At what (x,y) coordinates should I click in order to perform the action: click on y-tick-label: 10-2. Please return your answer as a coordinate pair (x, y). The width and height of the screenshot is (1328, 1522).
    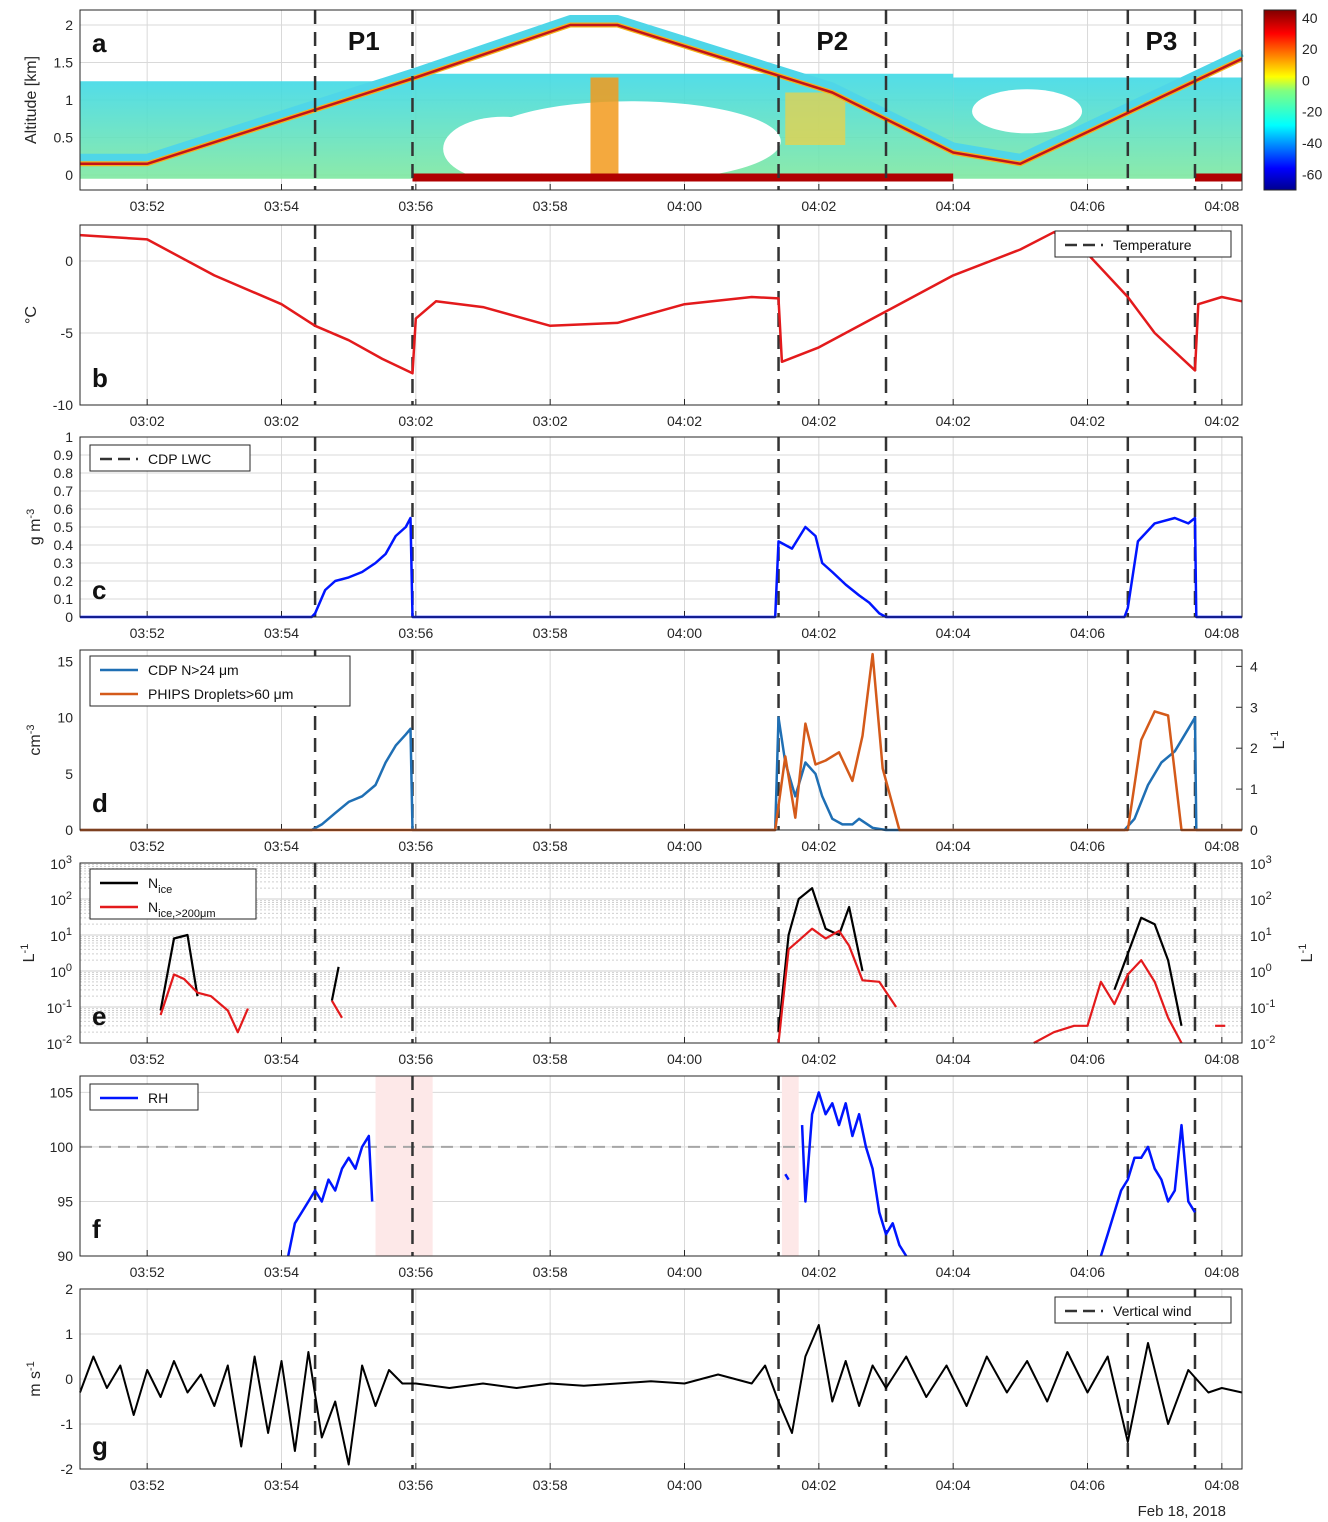
    Looking at the image, I should click on (59, 1043).